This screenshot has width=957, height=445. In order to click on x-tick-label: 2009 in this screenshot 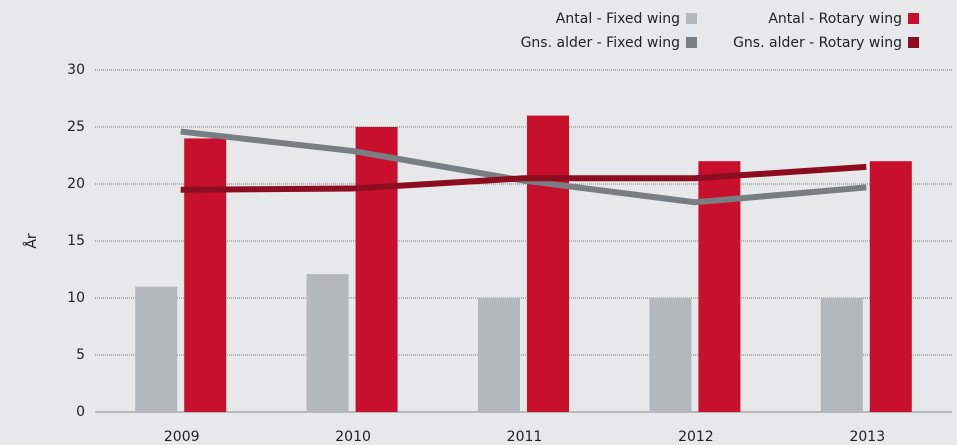, I will do `click(182, 437)`.